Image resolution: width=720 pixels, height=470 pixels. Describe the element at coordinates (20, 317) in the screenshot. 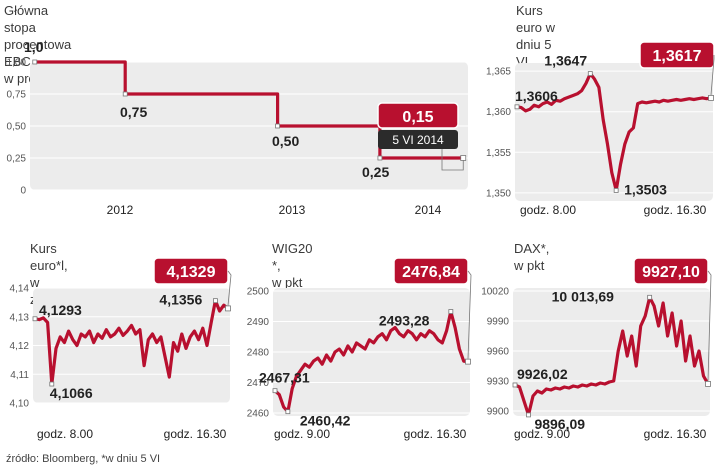

I see `y-tick-label: 4,13` at that location.